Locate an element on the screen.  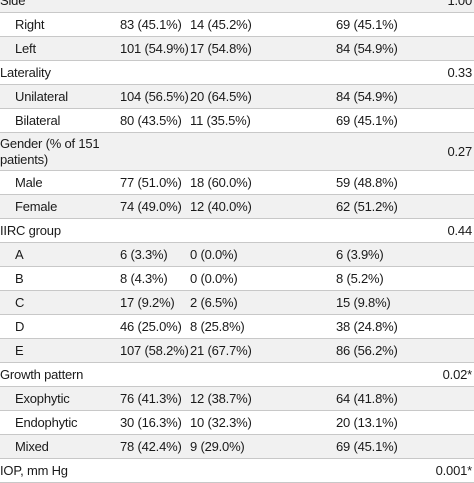
value-cell-total: 74 (49.0%) is located at coordinates (155, 206).